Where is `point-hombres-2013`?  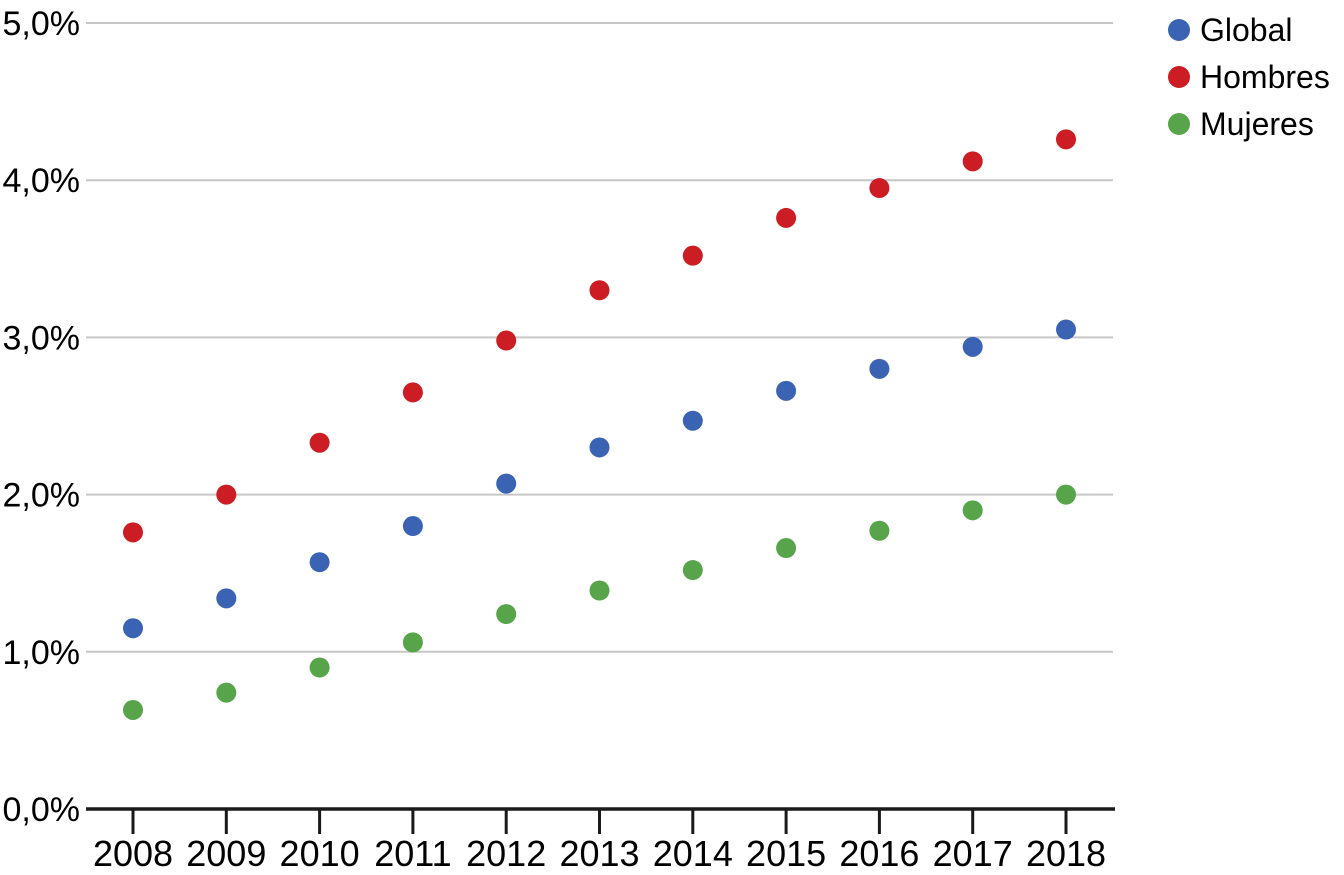 point-hombres-2013 is located at coordinates (599, 290).